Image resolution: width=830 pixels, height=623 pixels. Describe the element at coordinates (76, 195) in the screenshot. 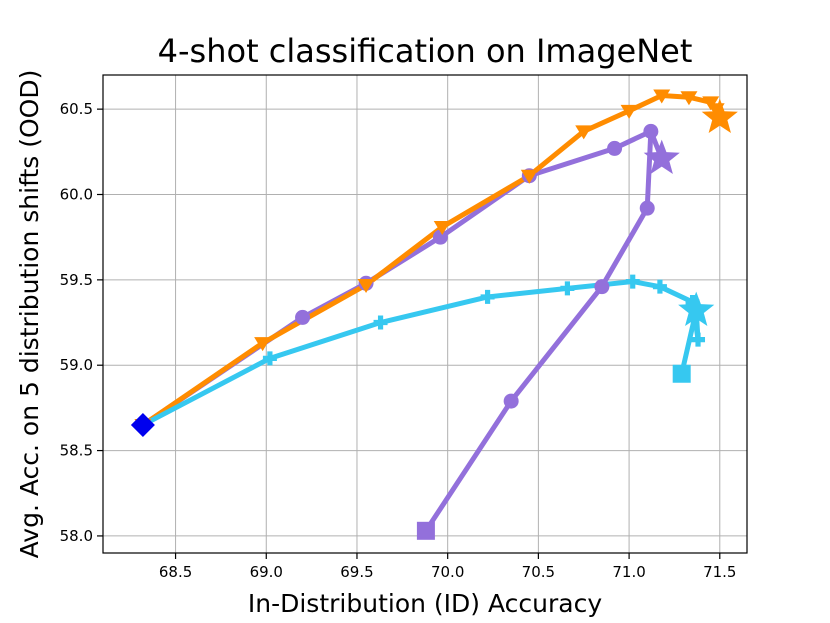

I see `y-tick-label: 60.0` at that location.